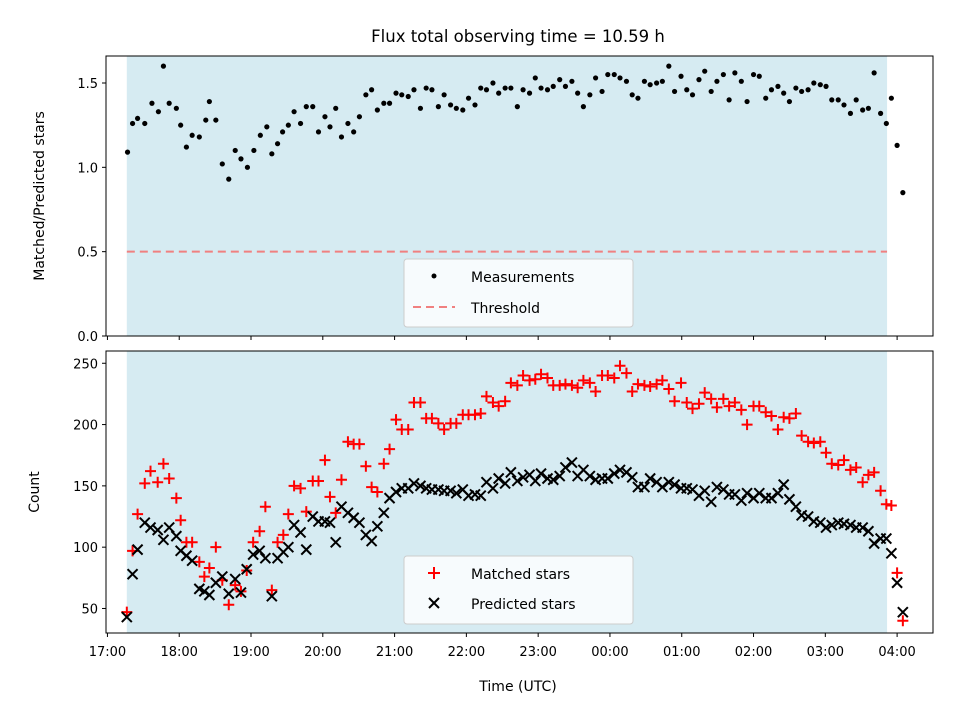  Describe the element at coordinates (107, 652) in the screenshot. I see `x-tick-label: 17:00` at that location.